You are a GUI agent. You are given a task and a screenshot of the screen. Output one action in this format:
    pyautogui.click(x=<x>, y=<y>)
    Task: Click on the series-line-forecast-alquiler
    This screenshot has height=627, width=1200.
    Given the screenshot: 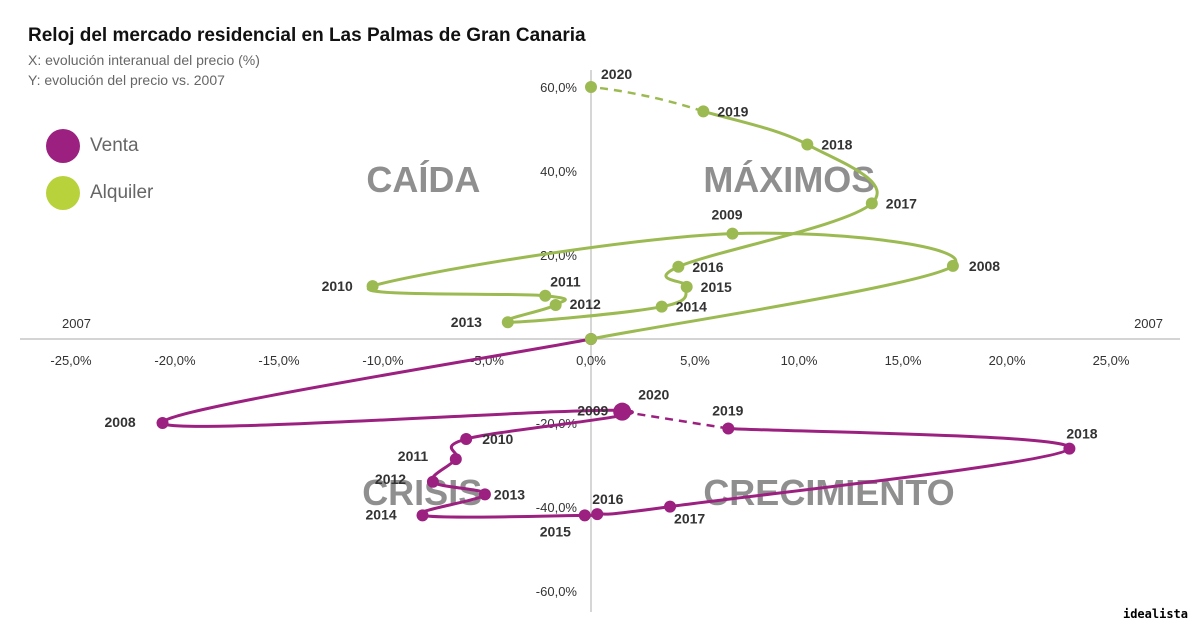 What is the action you would take?
    pyautogui.click(x=647, y=99)
    